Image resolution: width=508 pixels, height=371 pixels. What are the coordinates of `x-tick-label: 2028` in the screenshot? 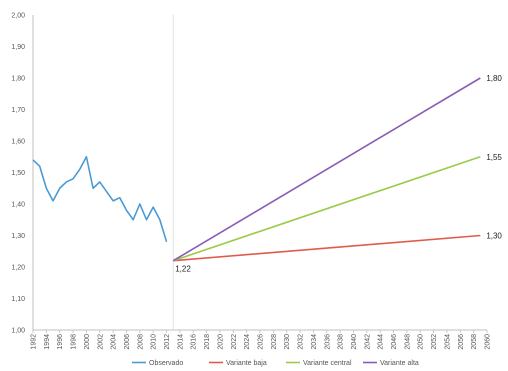 It's located at (274, 342).